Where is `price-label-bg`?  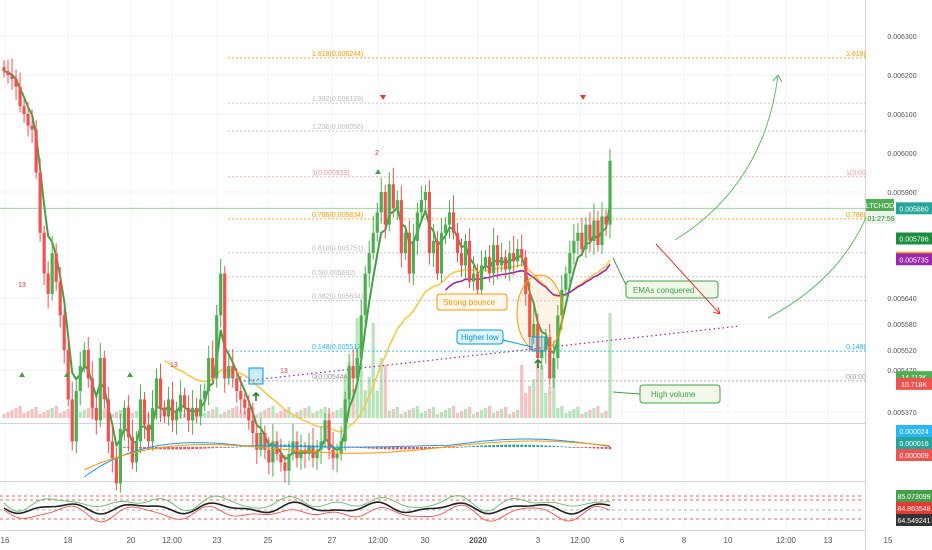
price-label-bg is located at coordinates (914, 208).